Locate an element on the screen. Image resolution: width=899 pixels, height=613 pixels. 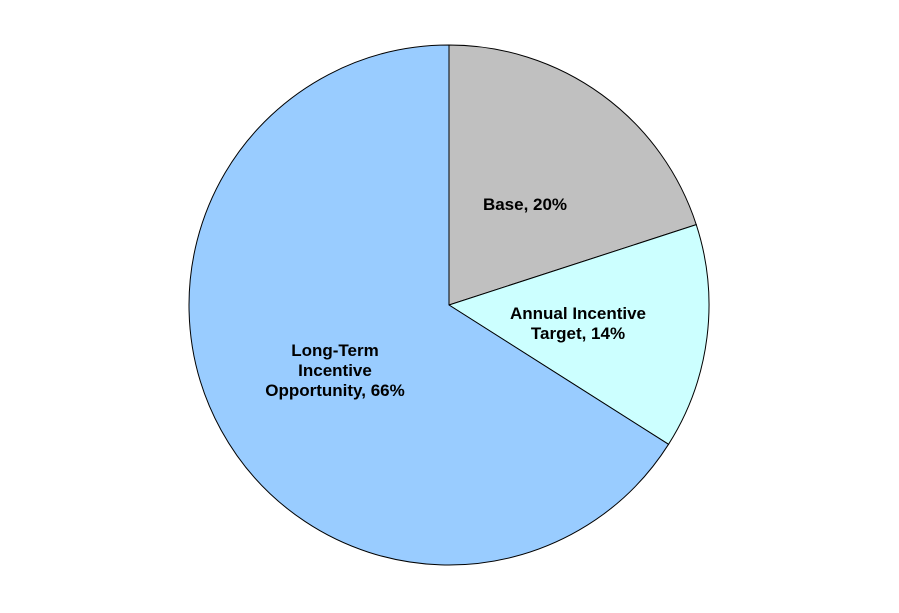
pie-label-line: Annual Incentive is located at coordinates (578, 313).